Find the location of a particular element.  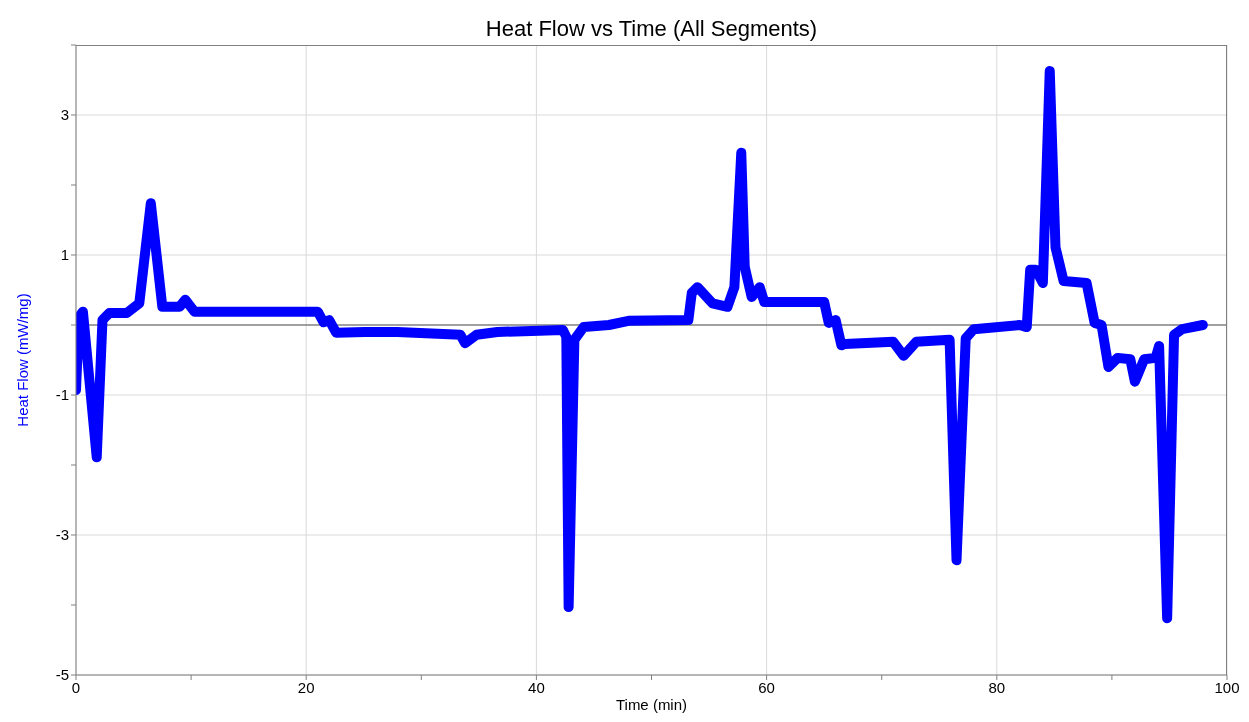

y-tick-label: -5 is located at coordinates (62, 675).